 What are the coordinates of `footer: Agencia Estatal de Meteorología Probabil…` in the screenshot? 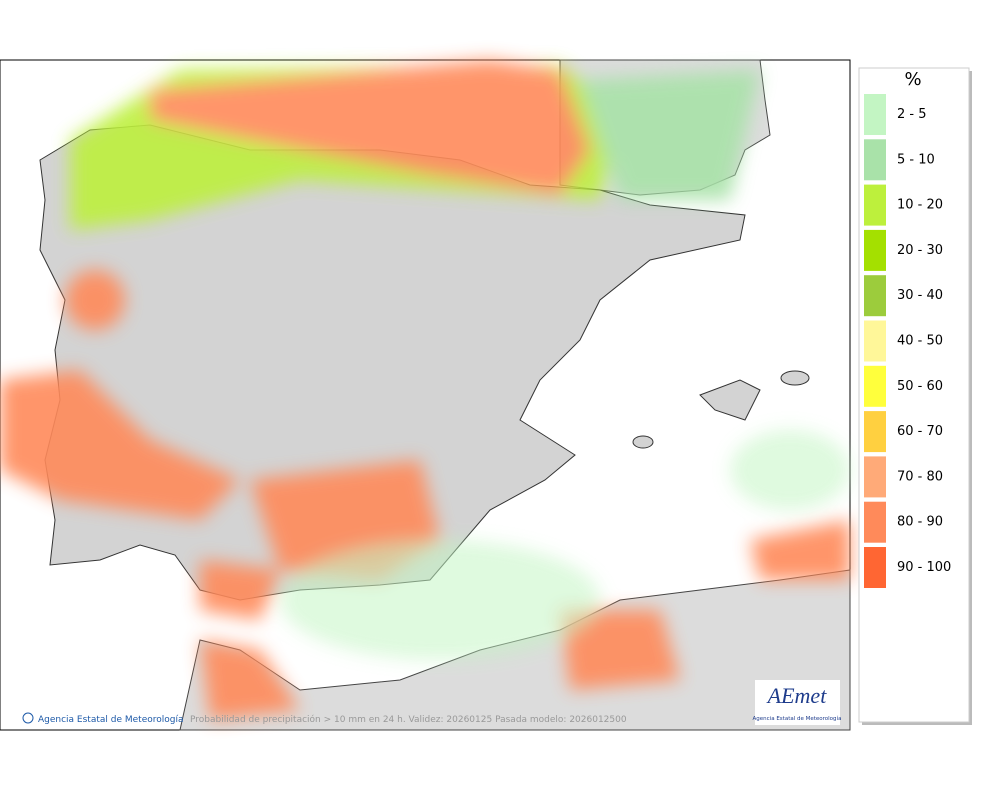 It's located at (324, 718).